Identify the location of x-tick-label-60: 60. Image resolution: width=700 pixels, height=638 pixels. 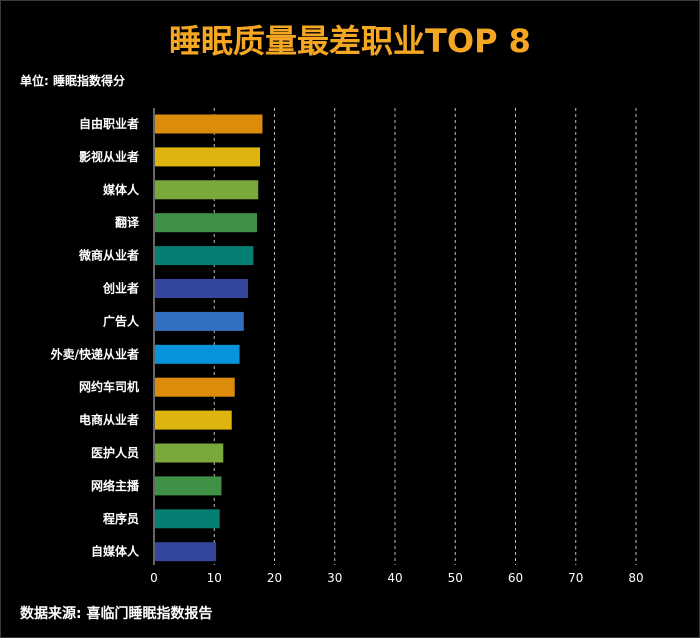
(515, 578).